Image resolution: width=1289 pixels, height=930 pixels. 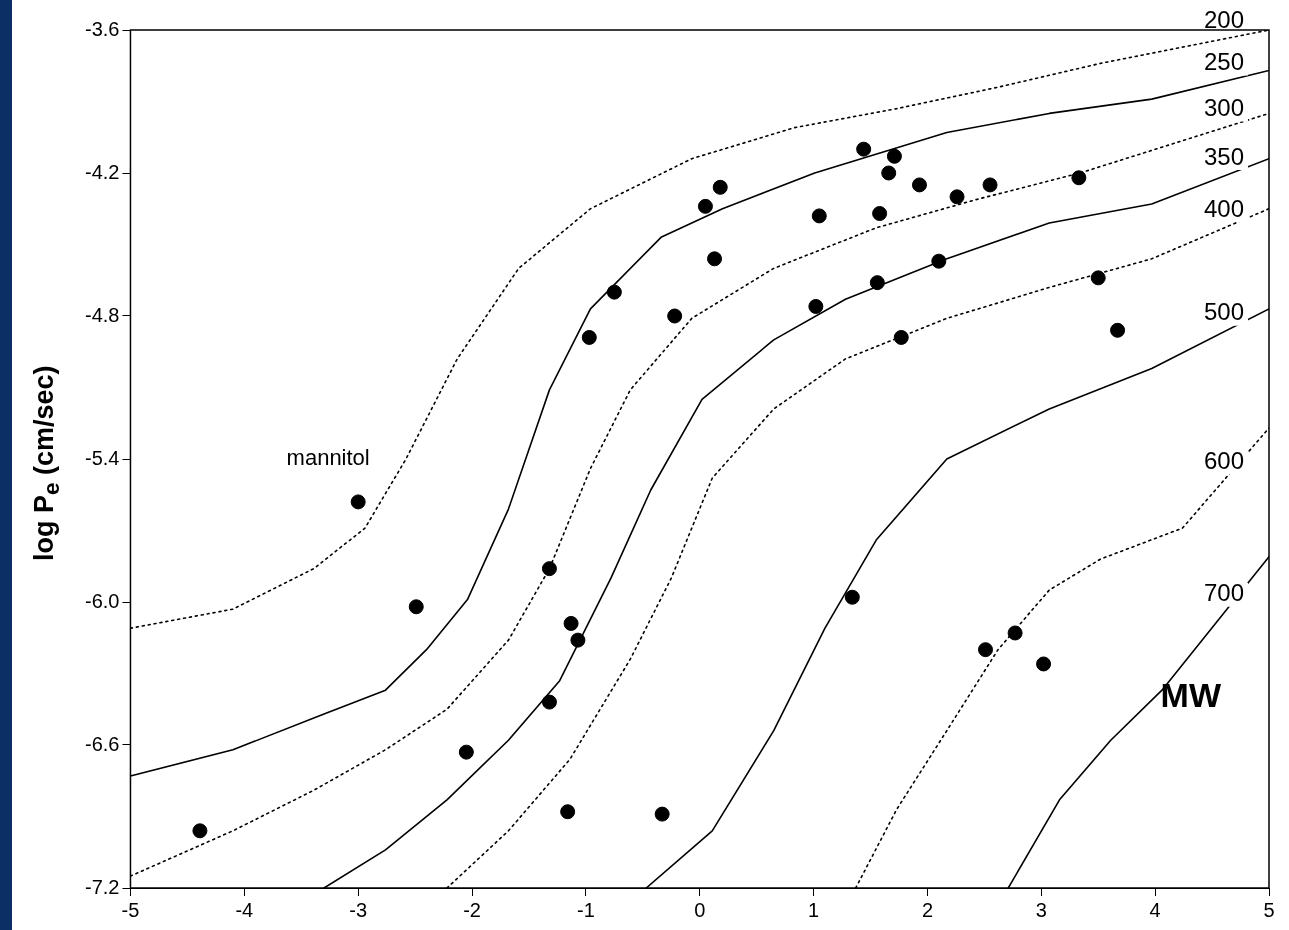 I want to click on x-tick-label: -4, so click(x=244, y=909).